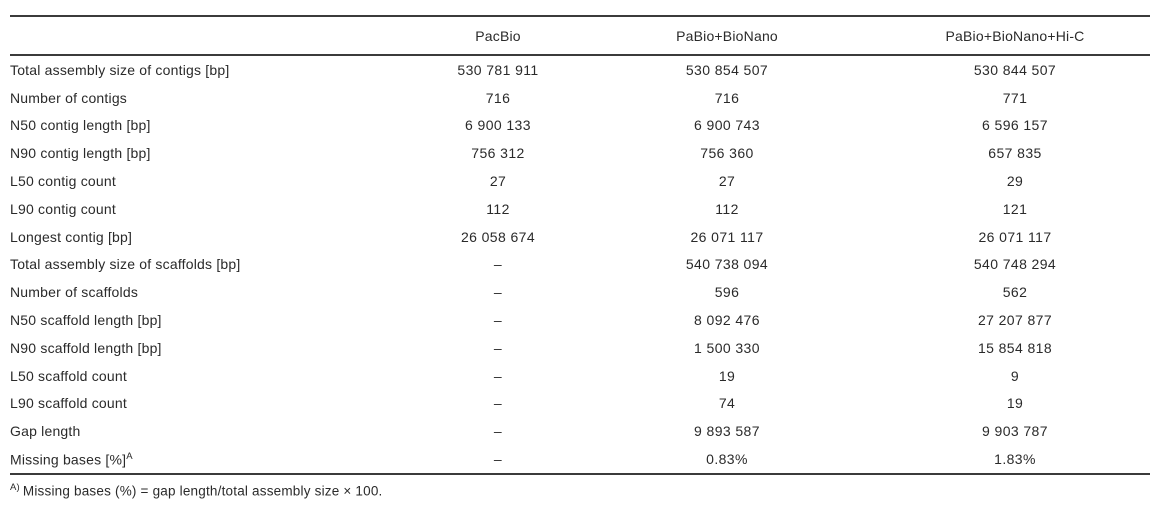 The image size is (1164, 516). I want to click on cell-value: 15 854 818, so click(1015, 347).